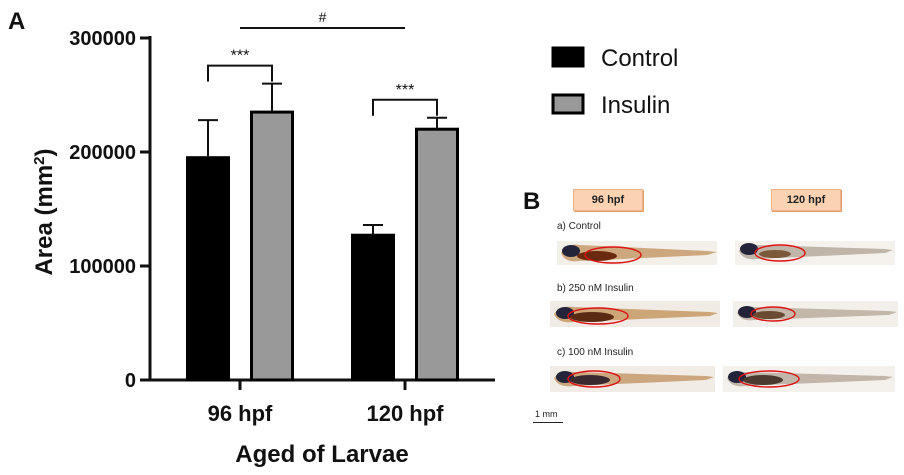 The image size is (904, 475). What do you see at coordinates (546, 414) in the screenshot?
I see `scale-bar-label: 1 mm` at bounding box center [546, 414].